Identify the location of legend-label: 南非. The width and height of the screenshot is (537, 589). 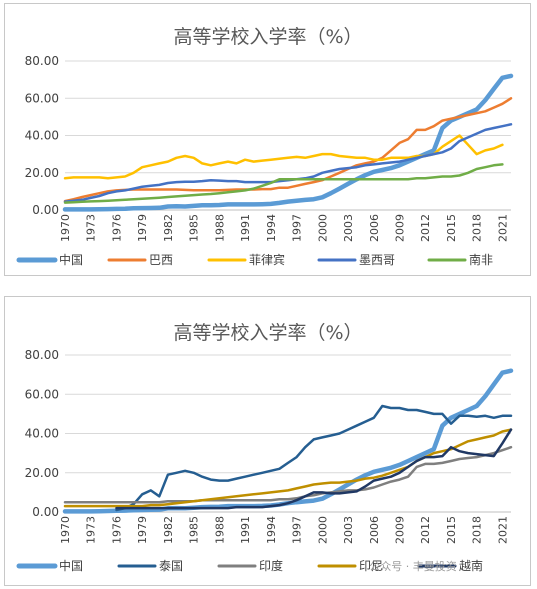
(481, 259).